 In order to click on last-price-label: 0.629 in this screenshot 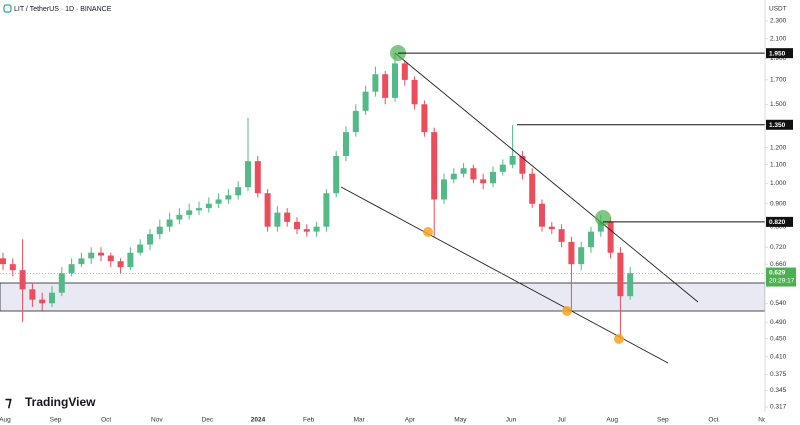, I will do `click(777, 272)`.